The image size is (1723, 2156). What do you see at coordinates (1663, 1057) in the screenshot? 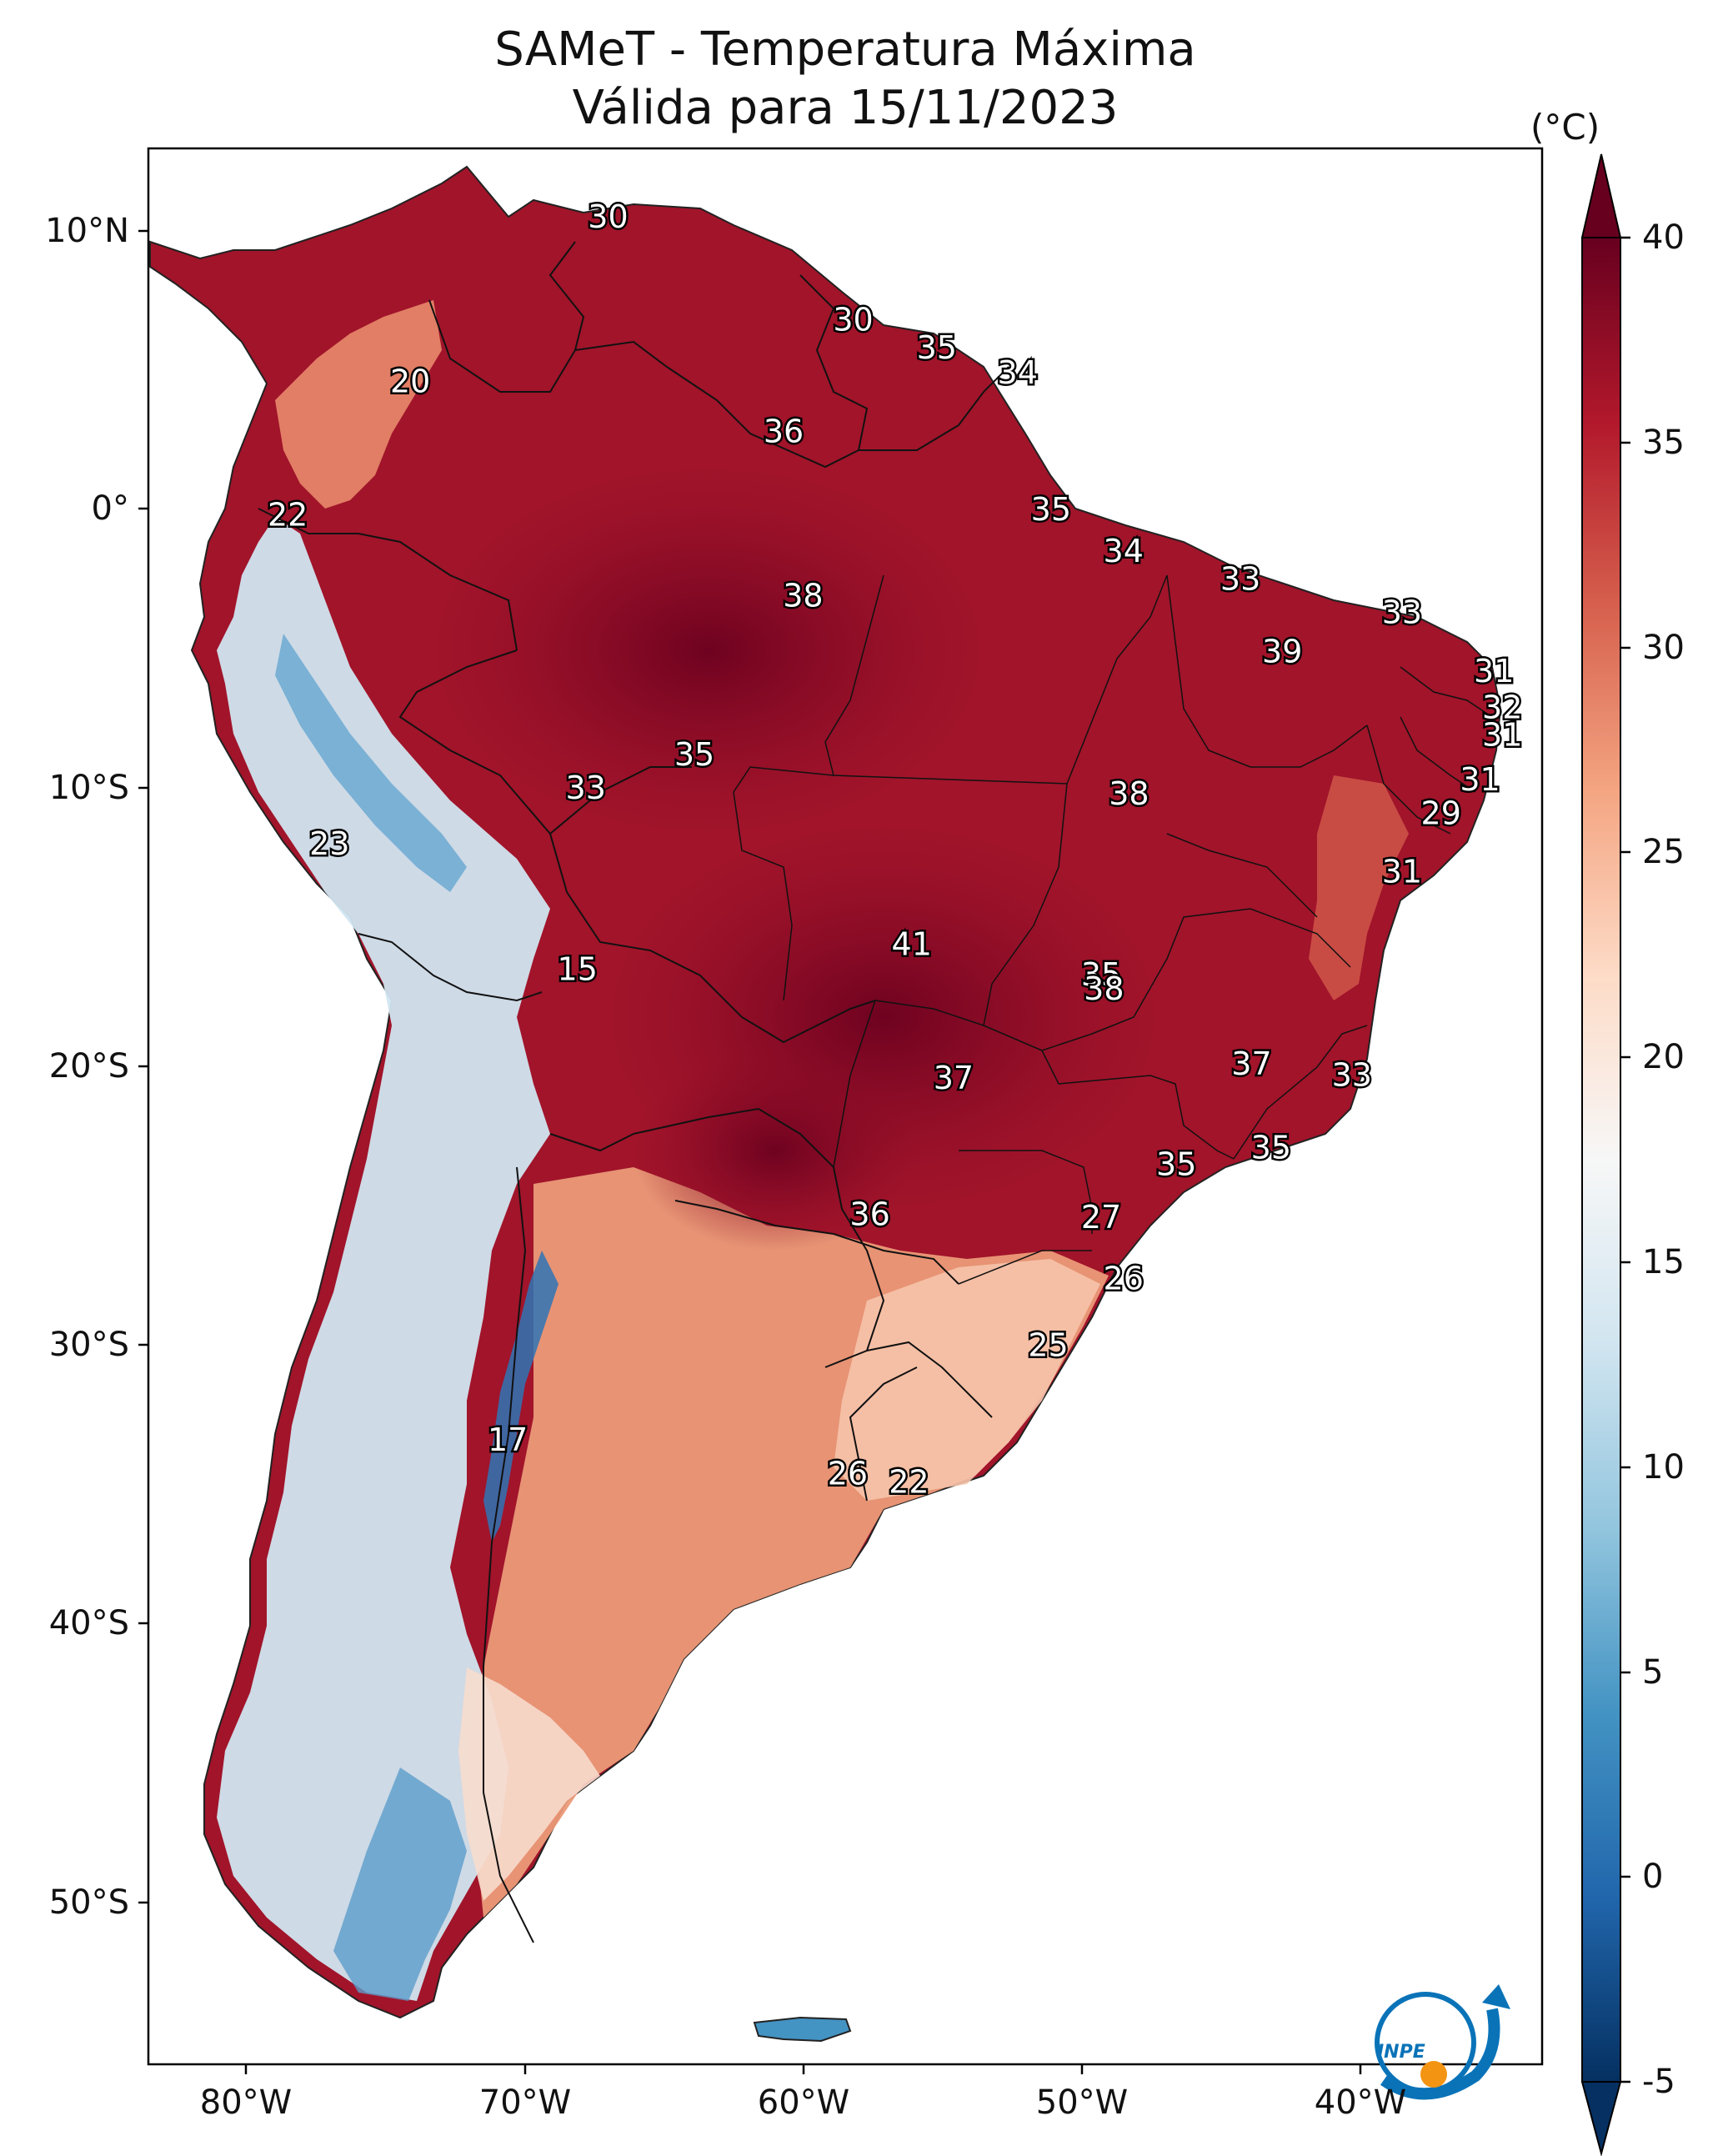
I see `colorbar-tick: 20` at bounding box center [1663, 1057].